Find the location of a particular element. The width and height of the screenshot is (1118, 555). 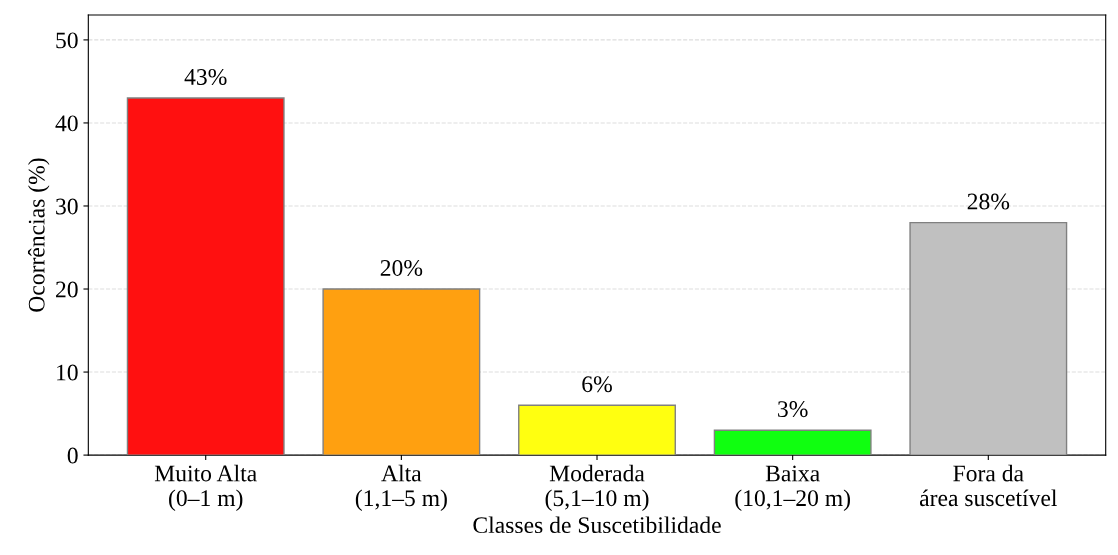

data-label: 20% is located at coordinates (401, 267).